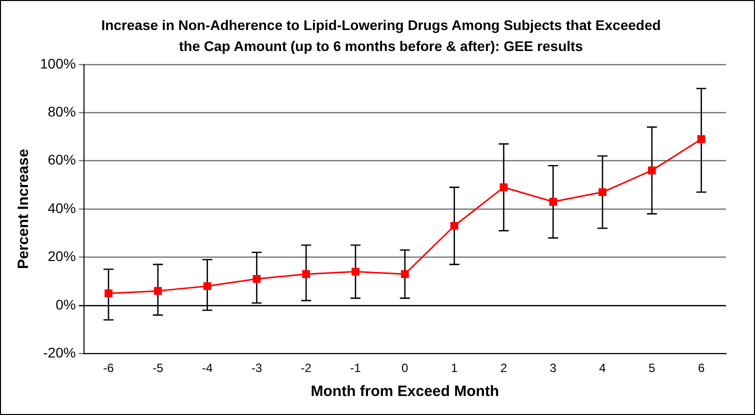 The width and height of the screenshot is (755, 415). Describe the element at coordinates (454, 368) in the screenshot. I see `x-tick-label: 1` at that location.